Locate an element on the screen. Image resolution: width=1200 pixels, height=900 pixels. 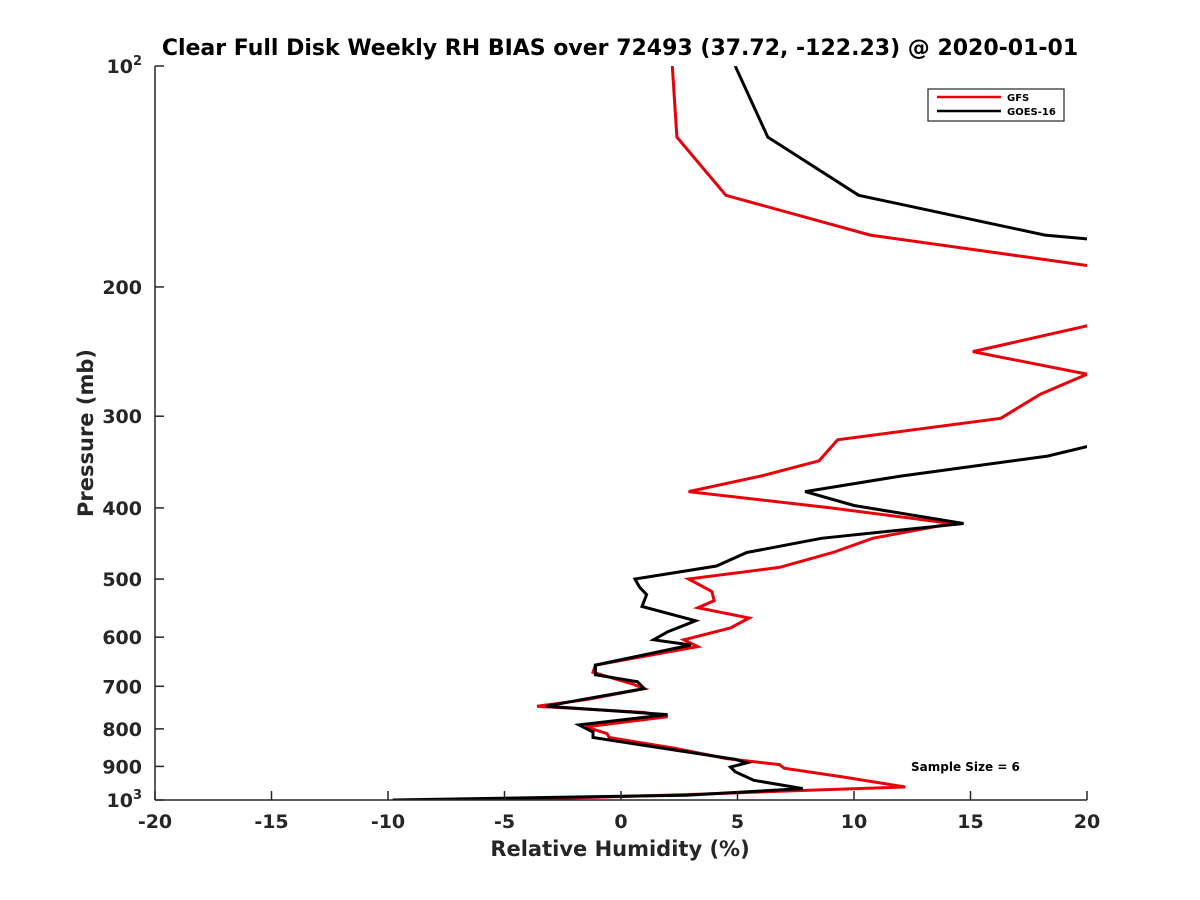
x-tick-label: -5 is located at coordinates (504, 822).